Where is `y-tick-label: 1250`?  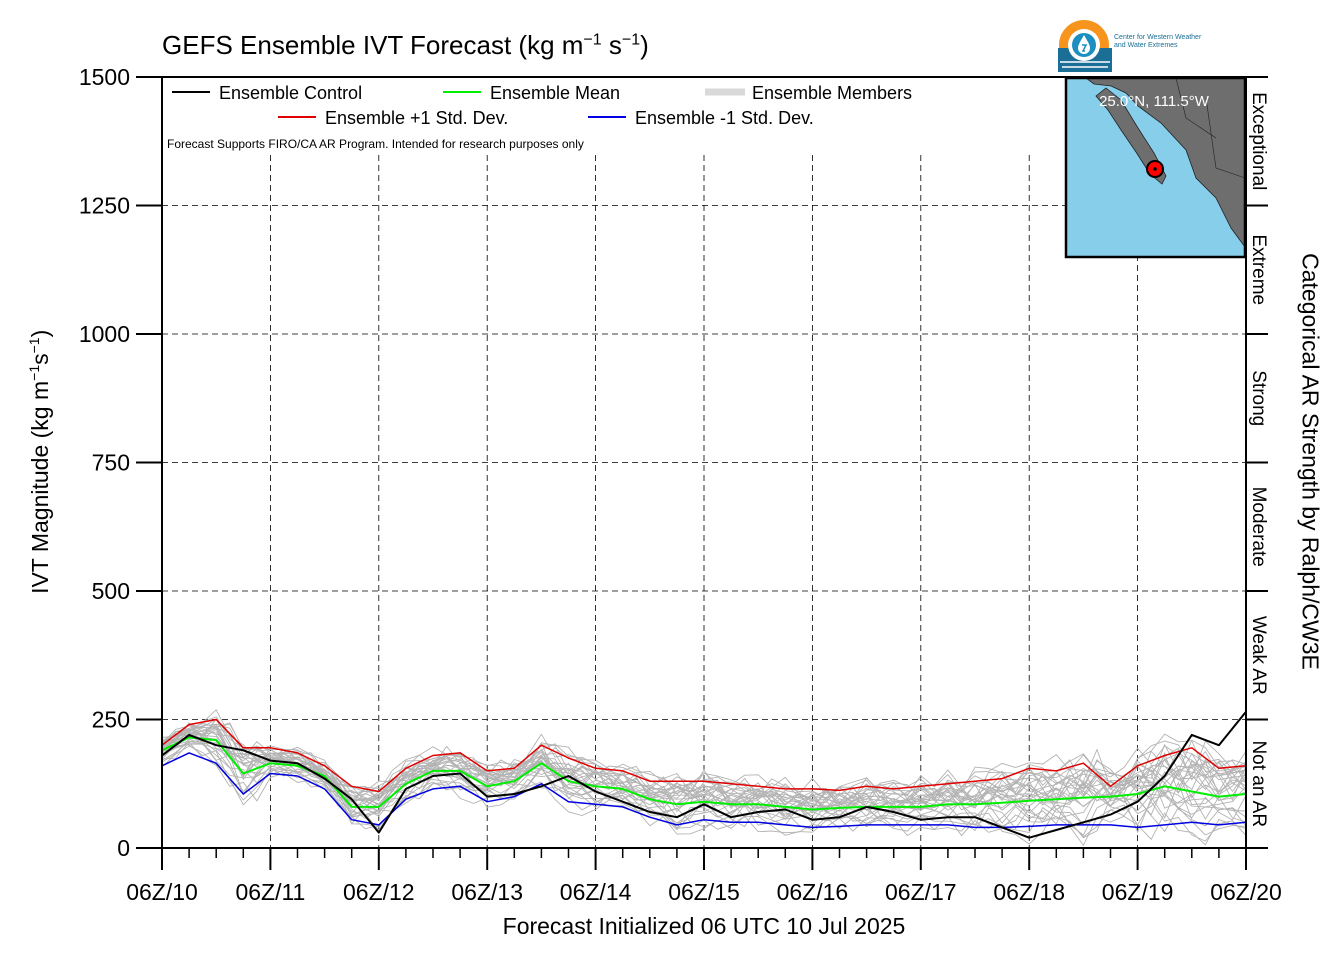
y-tick-label: 1250 is located at coordinates (104, 206).